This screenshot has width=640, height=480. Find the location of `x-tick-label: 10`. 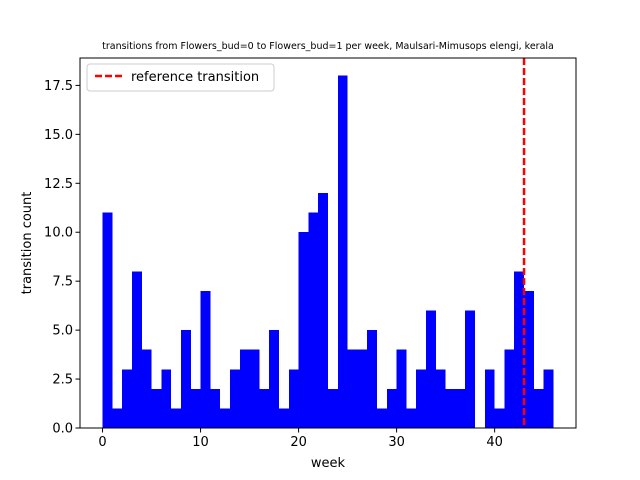

x-tick-label: 10 is located at coordinates (200, 442).